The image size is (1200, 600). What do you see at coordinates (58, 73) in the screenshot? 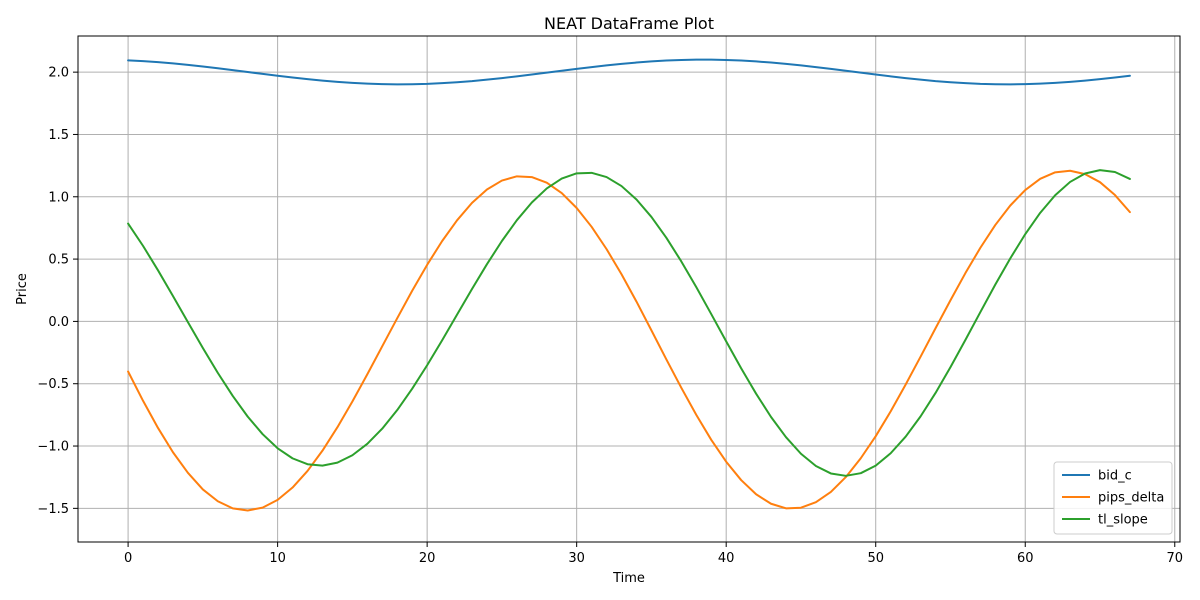
I see `y-tick-label: 2.0` at bounding box center [58, 73].